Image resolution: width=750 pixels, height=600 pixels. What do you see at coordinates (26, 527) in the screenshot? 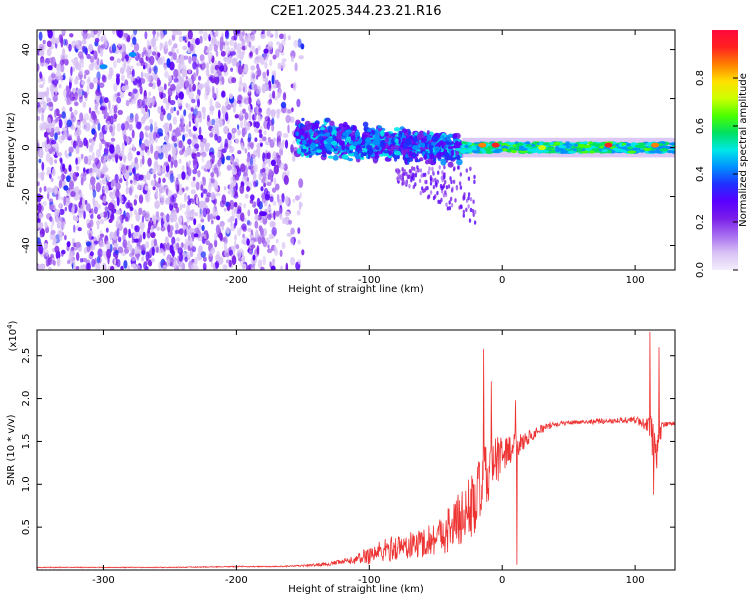
I see `snr-y-tick-label: 0.5` at bounding box center [26, 527].